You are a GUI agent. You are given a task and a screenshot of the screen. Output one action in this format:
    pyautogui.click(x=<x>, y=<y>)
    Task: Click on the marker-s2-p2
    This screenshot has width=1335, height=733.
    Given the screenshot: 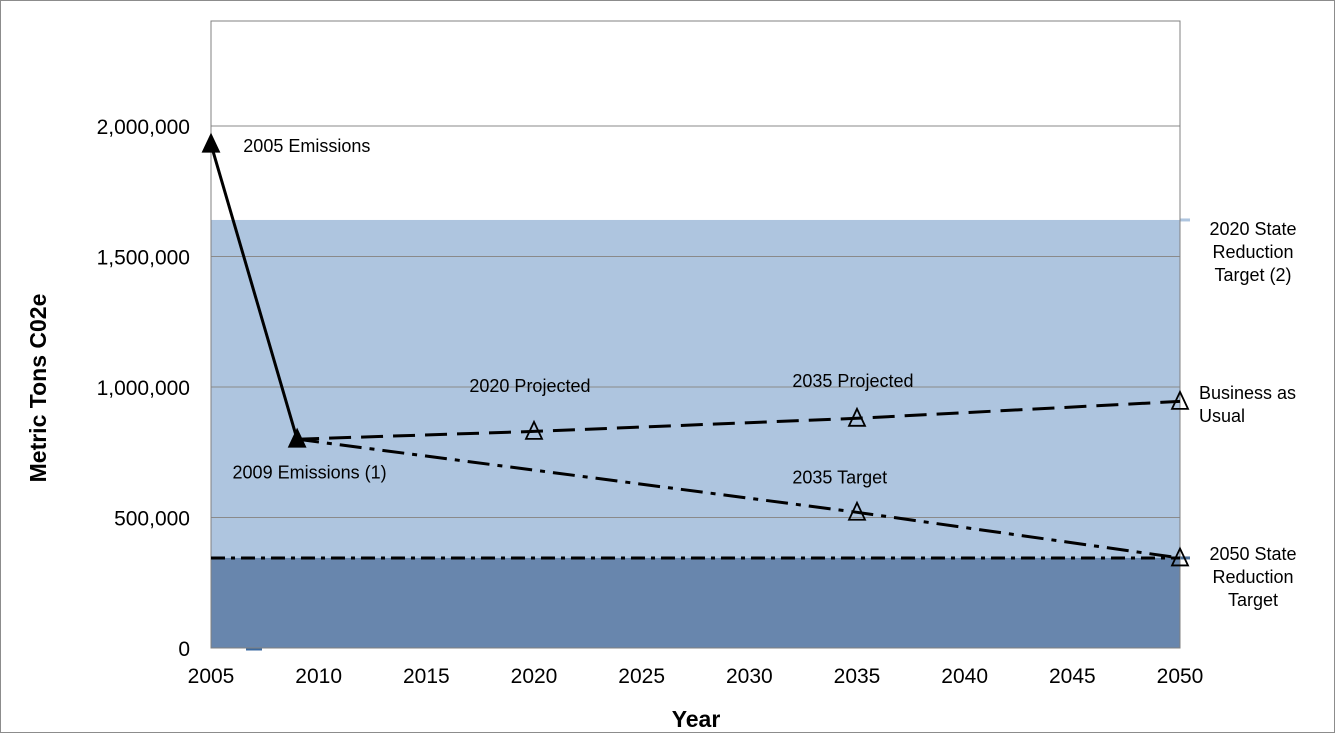 What is the action you would take?
    pyautogui.click(x=1180, y=556)
    